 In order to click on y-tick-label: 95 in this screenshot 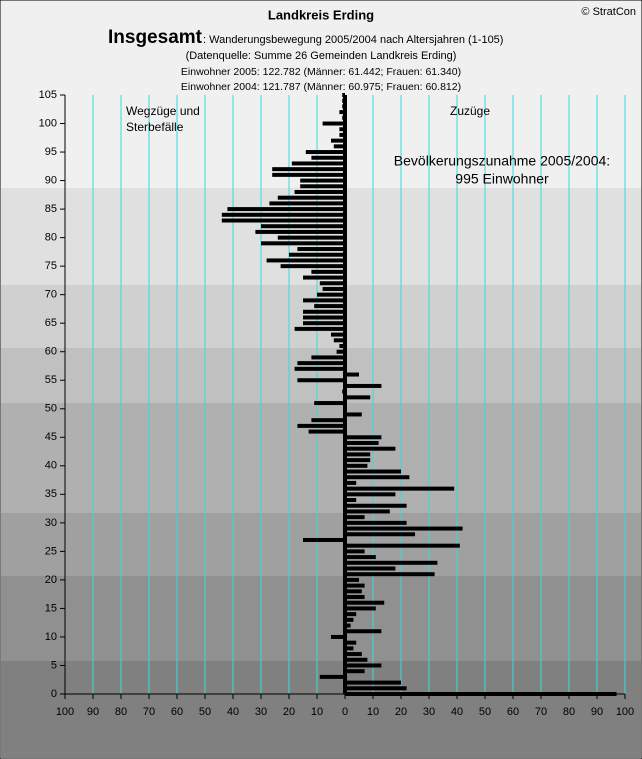, I will do `click(51, 152)`.